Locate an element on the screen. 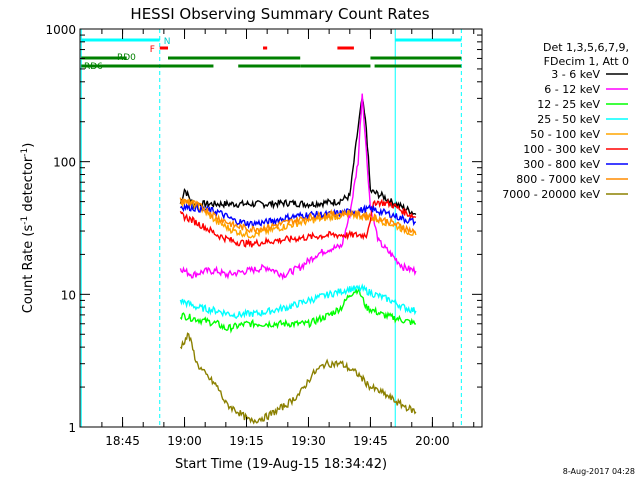 This screenshot has height=480, width=640. x-tick-label: 19:45 is located at coordinates (370, 441).